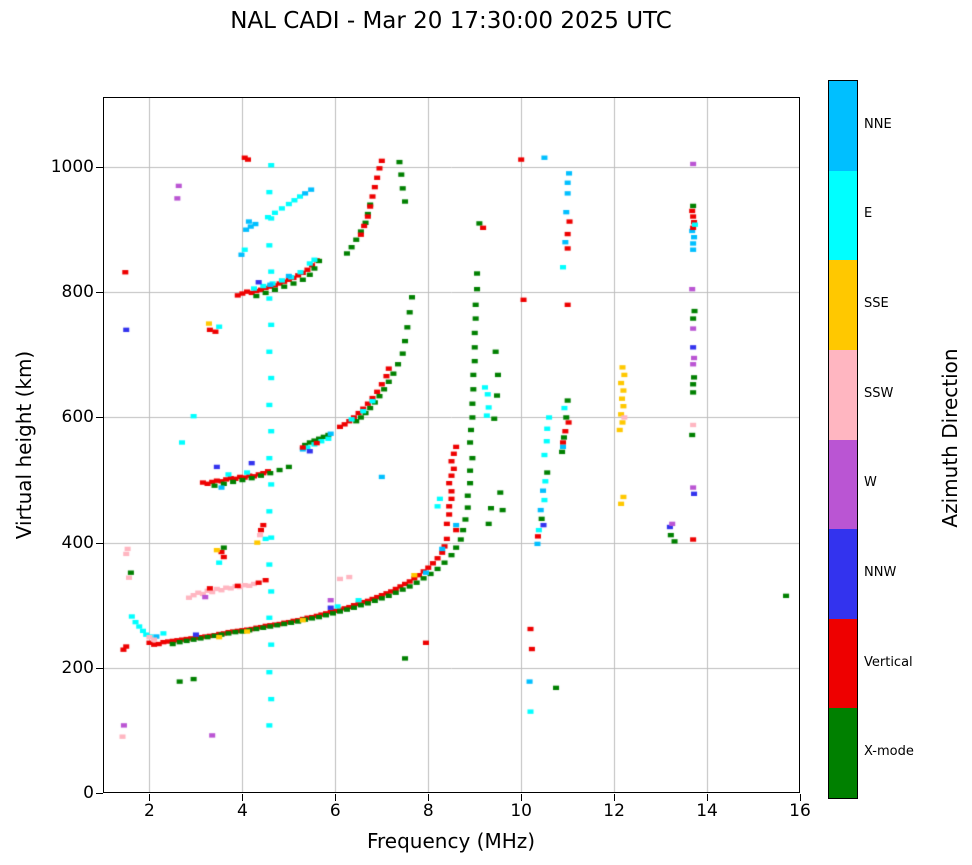 The width and height of the screenshot is (972, 865). What do you see at coordinates (843, 305) in the screenshot?
I see `colorbar-segment-sse` at bounding box center [843, 305].